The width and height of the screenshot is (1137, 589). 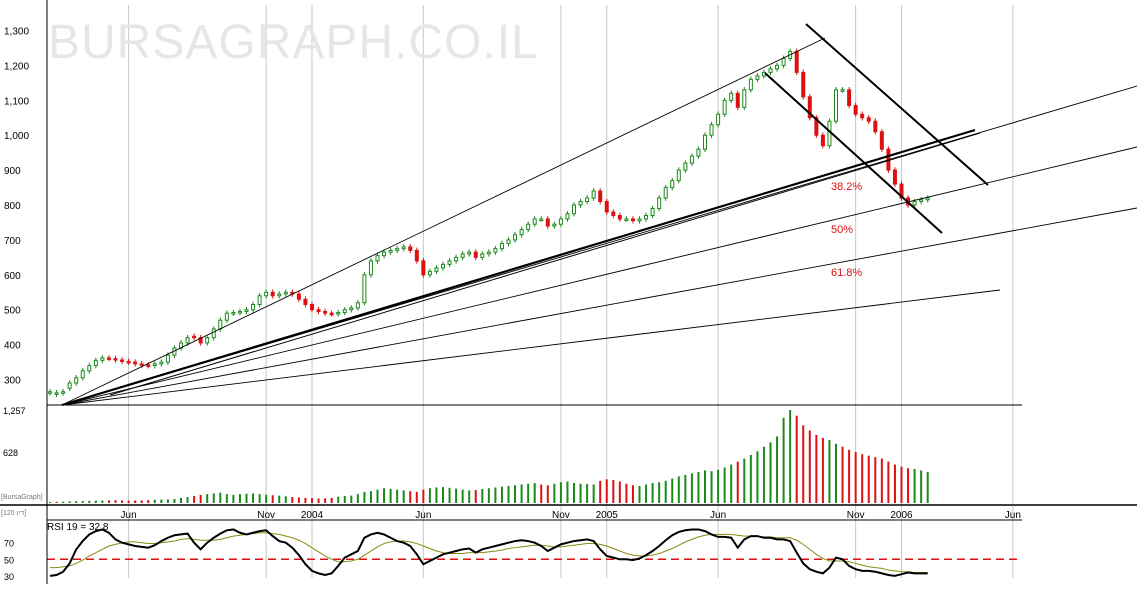 What do you see at coordinates (12, 206) in the screenshot?
I see `price-y-tick-label: 800` at bounding box center [12, 206].